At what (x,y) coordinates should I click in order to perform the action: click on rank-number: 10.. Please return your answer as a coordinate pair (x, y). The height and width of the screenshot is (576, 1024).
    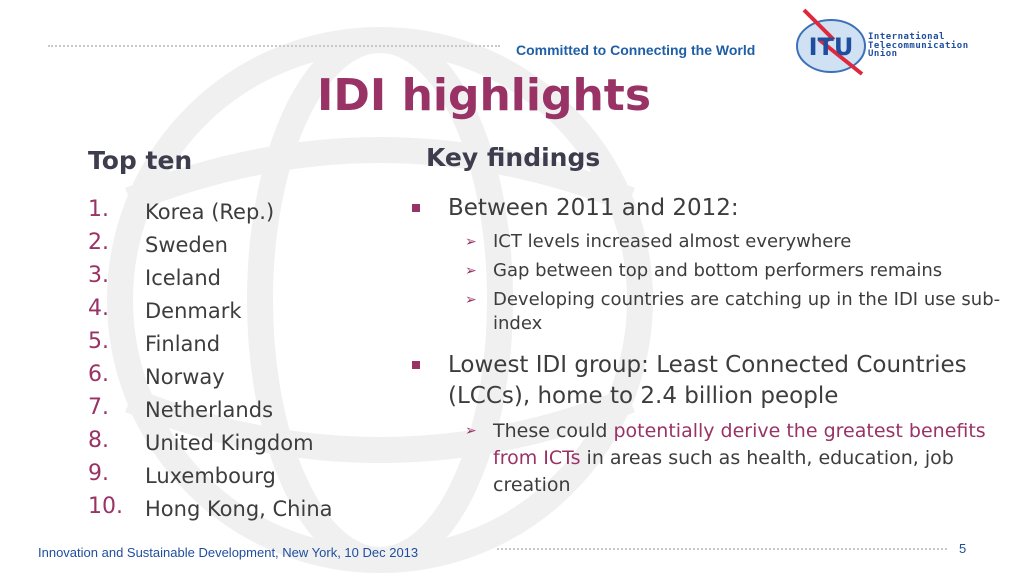
    Looking at the image, I should click on (105, 506).